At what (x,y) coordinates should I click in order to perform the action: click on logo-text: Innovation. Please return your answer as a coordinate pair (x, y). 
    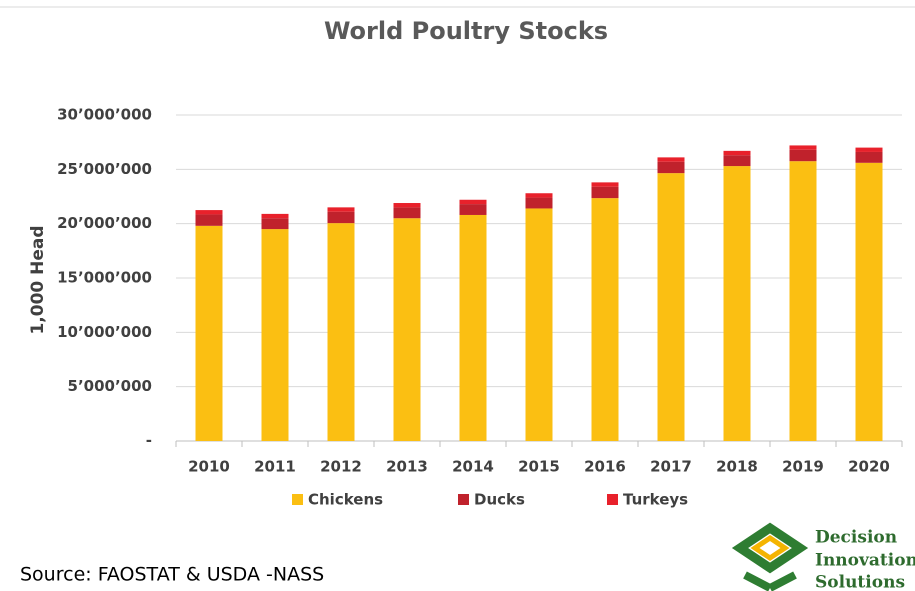
    Looking at the image, I should click on (865, 561).